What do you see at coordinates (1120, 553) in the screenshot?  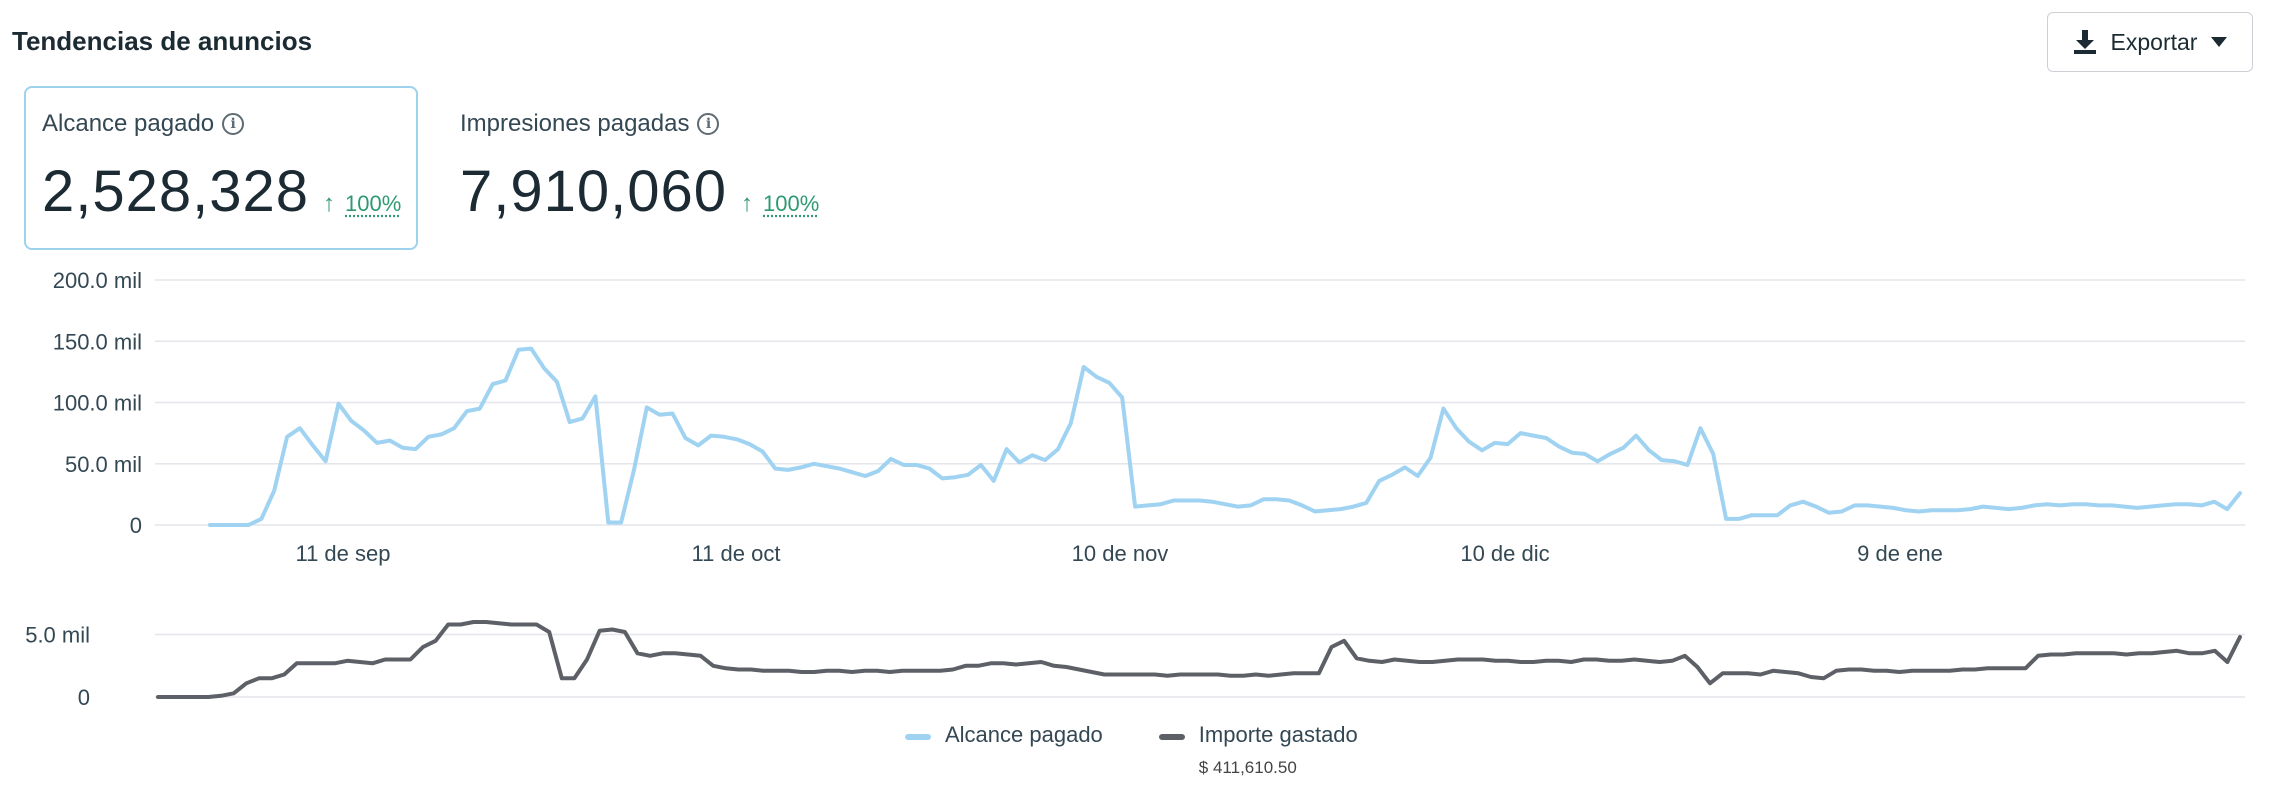 I see `x-tick-label: 10 de nov` at bounding box center [1120, 553].